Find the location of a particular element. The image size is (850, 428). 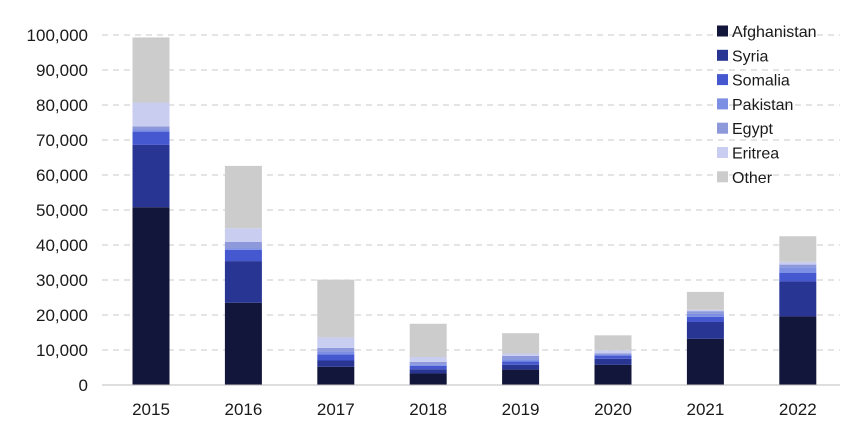

y-tick-label: 100,000 is located at coordinates (57, 35).